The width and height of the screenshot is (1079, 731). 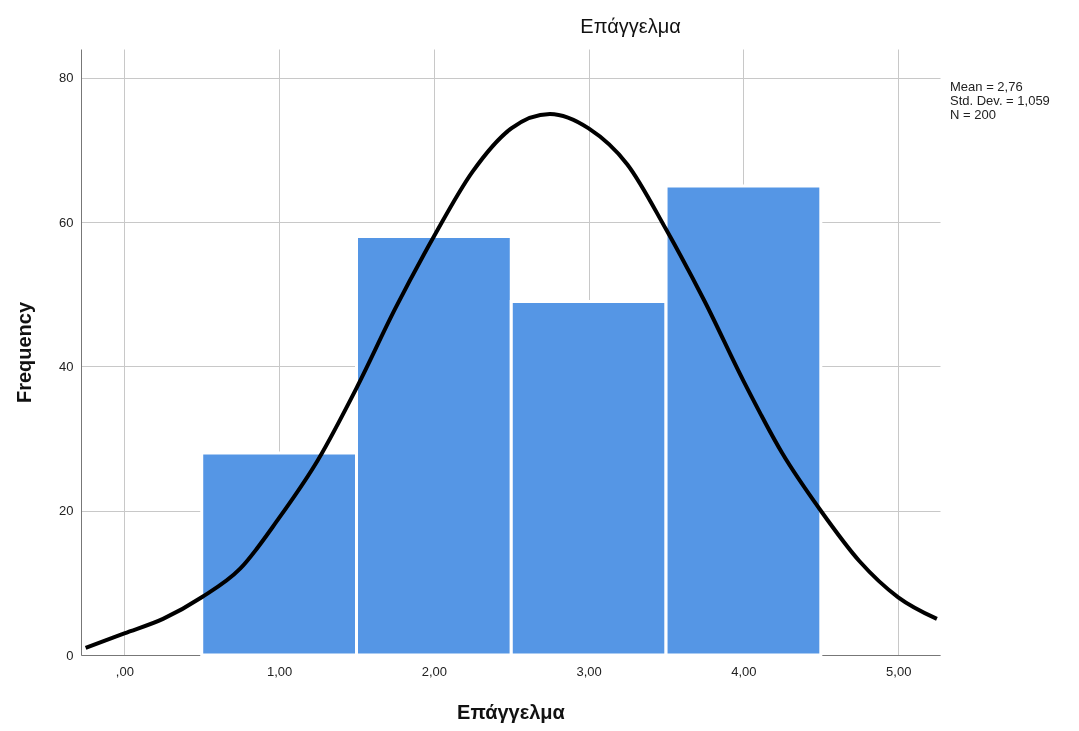 What do you see at coordinates (279, 671) in the screenshot?
I see `x-tick-label: 1,00` at bounding box center [279, 671].